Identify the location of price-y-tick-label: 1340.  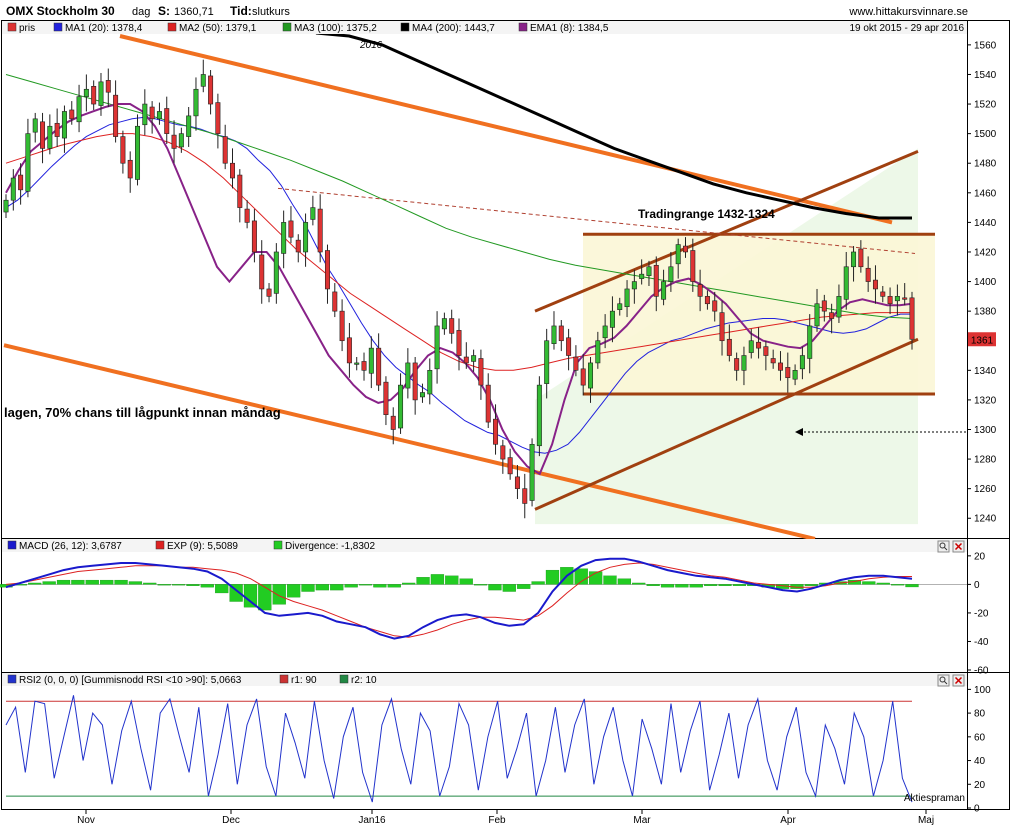
(985, 371).